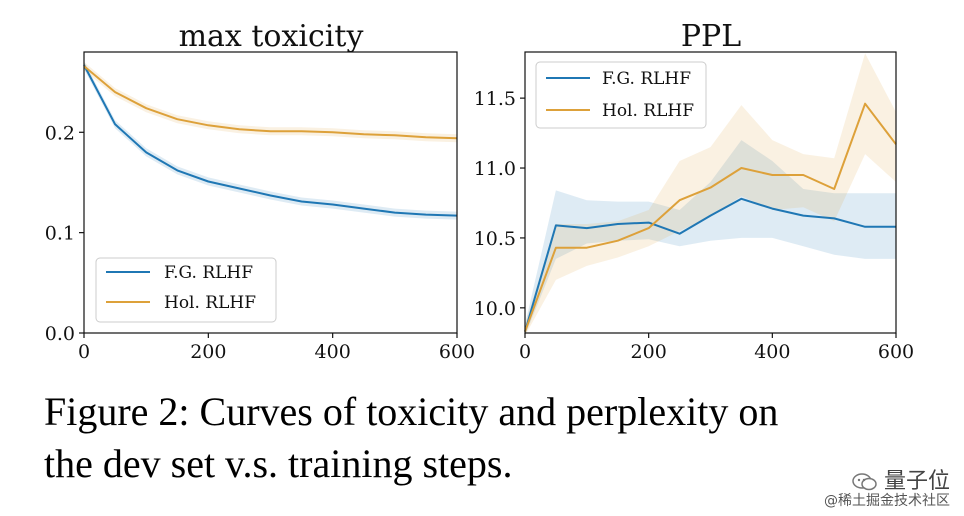 This screenshot has width=964, height=516. What do you see at coordinates (278, 463) in the screenshot?
I see `caption-line-2: the dev set v.s. training steps.` at bounding box center [278, 463].